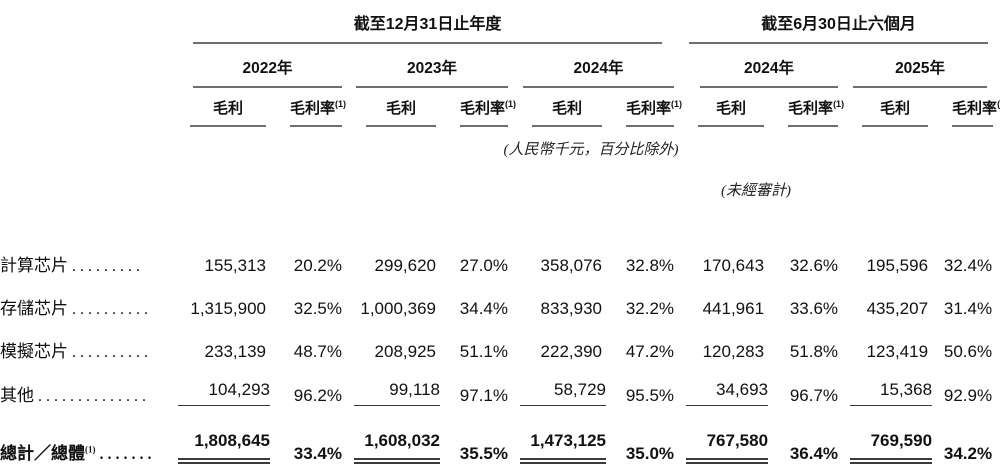 The height and width of the screenshot is (473, 1000). I want to click on row-label: 模擬芯片, so click(34, 351).